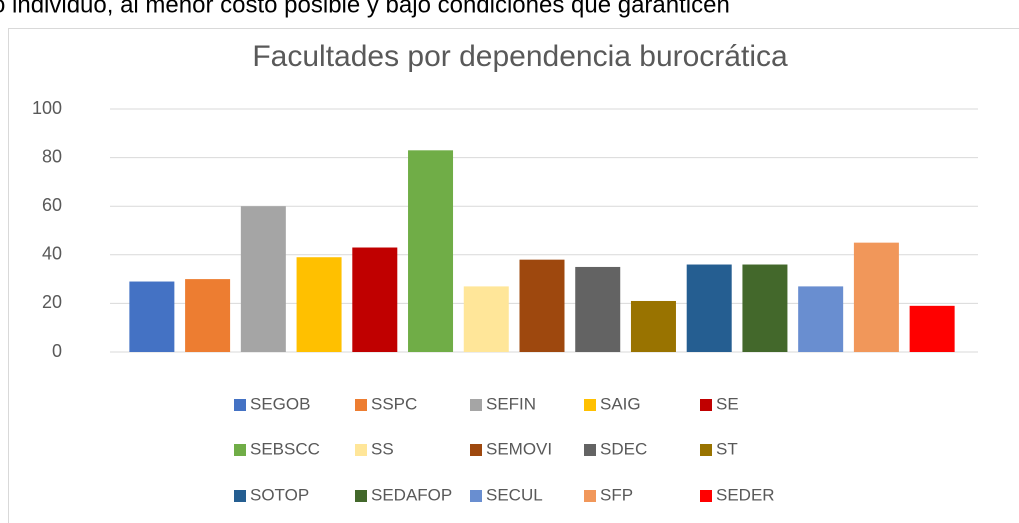  What do you see at coordinates (616, 494) in the screenshot?
I see `legend-label: SFP` at bounding box center [616, 494].